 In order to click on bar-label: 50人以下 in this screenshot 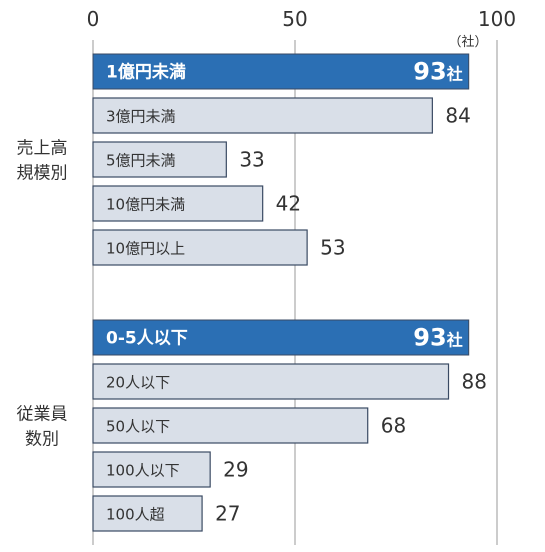, I will do `click(138, 427)`.